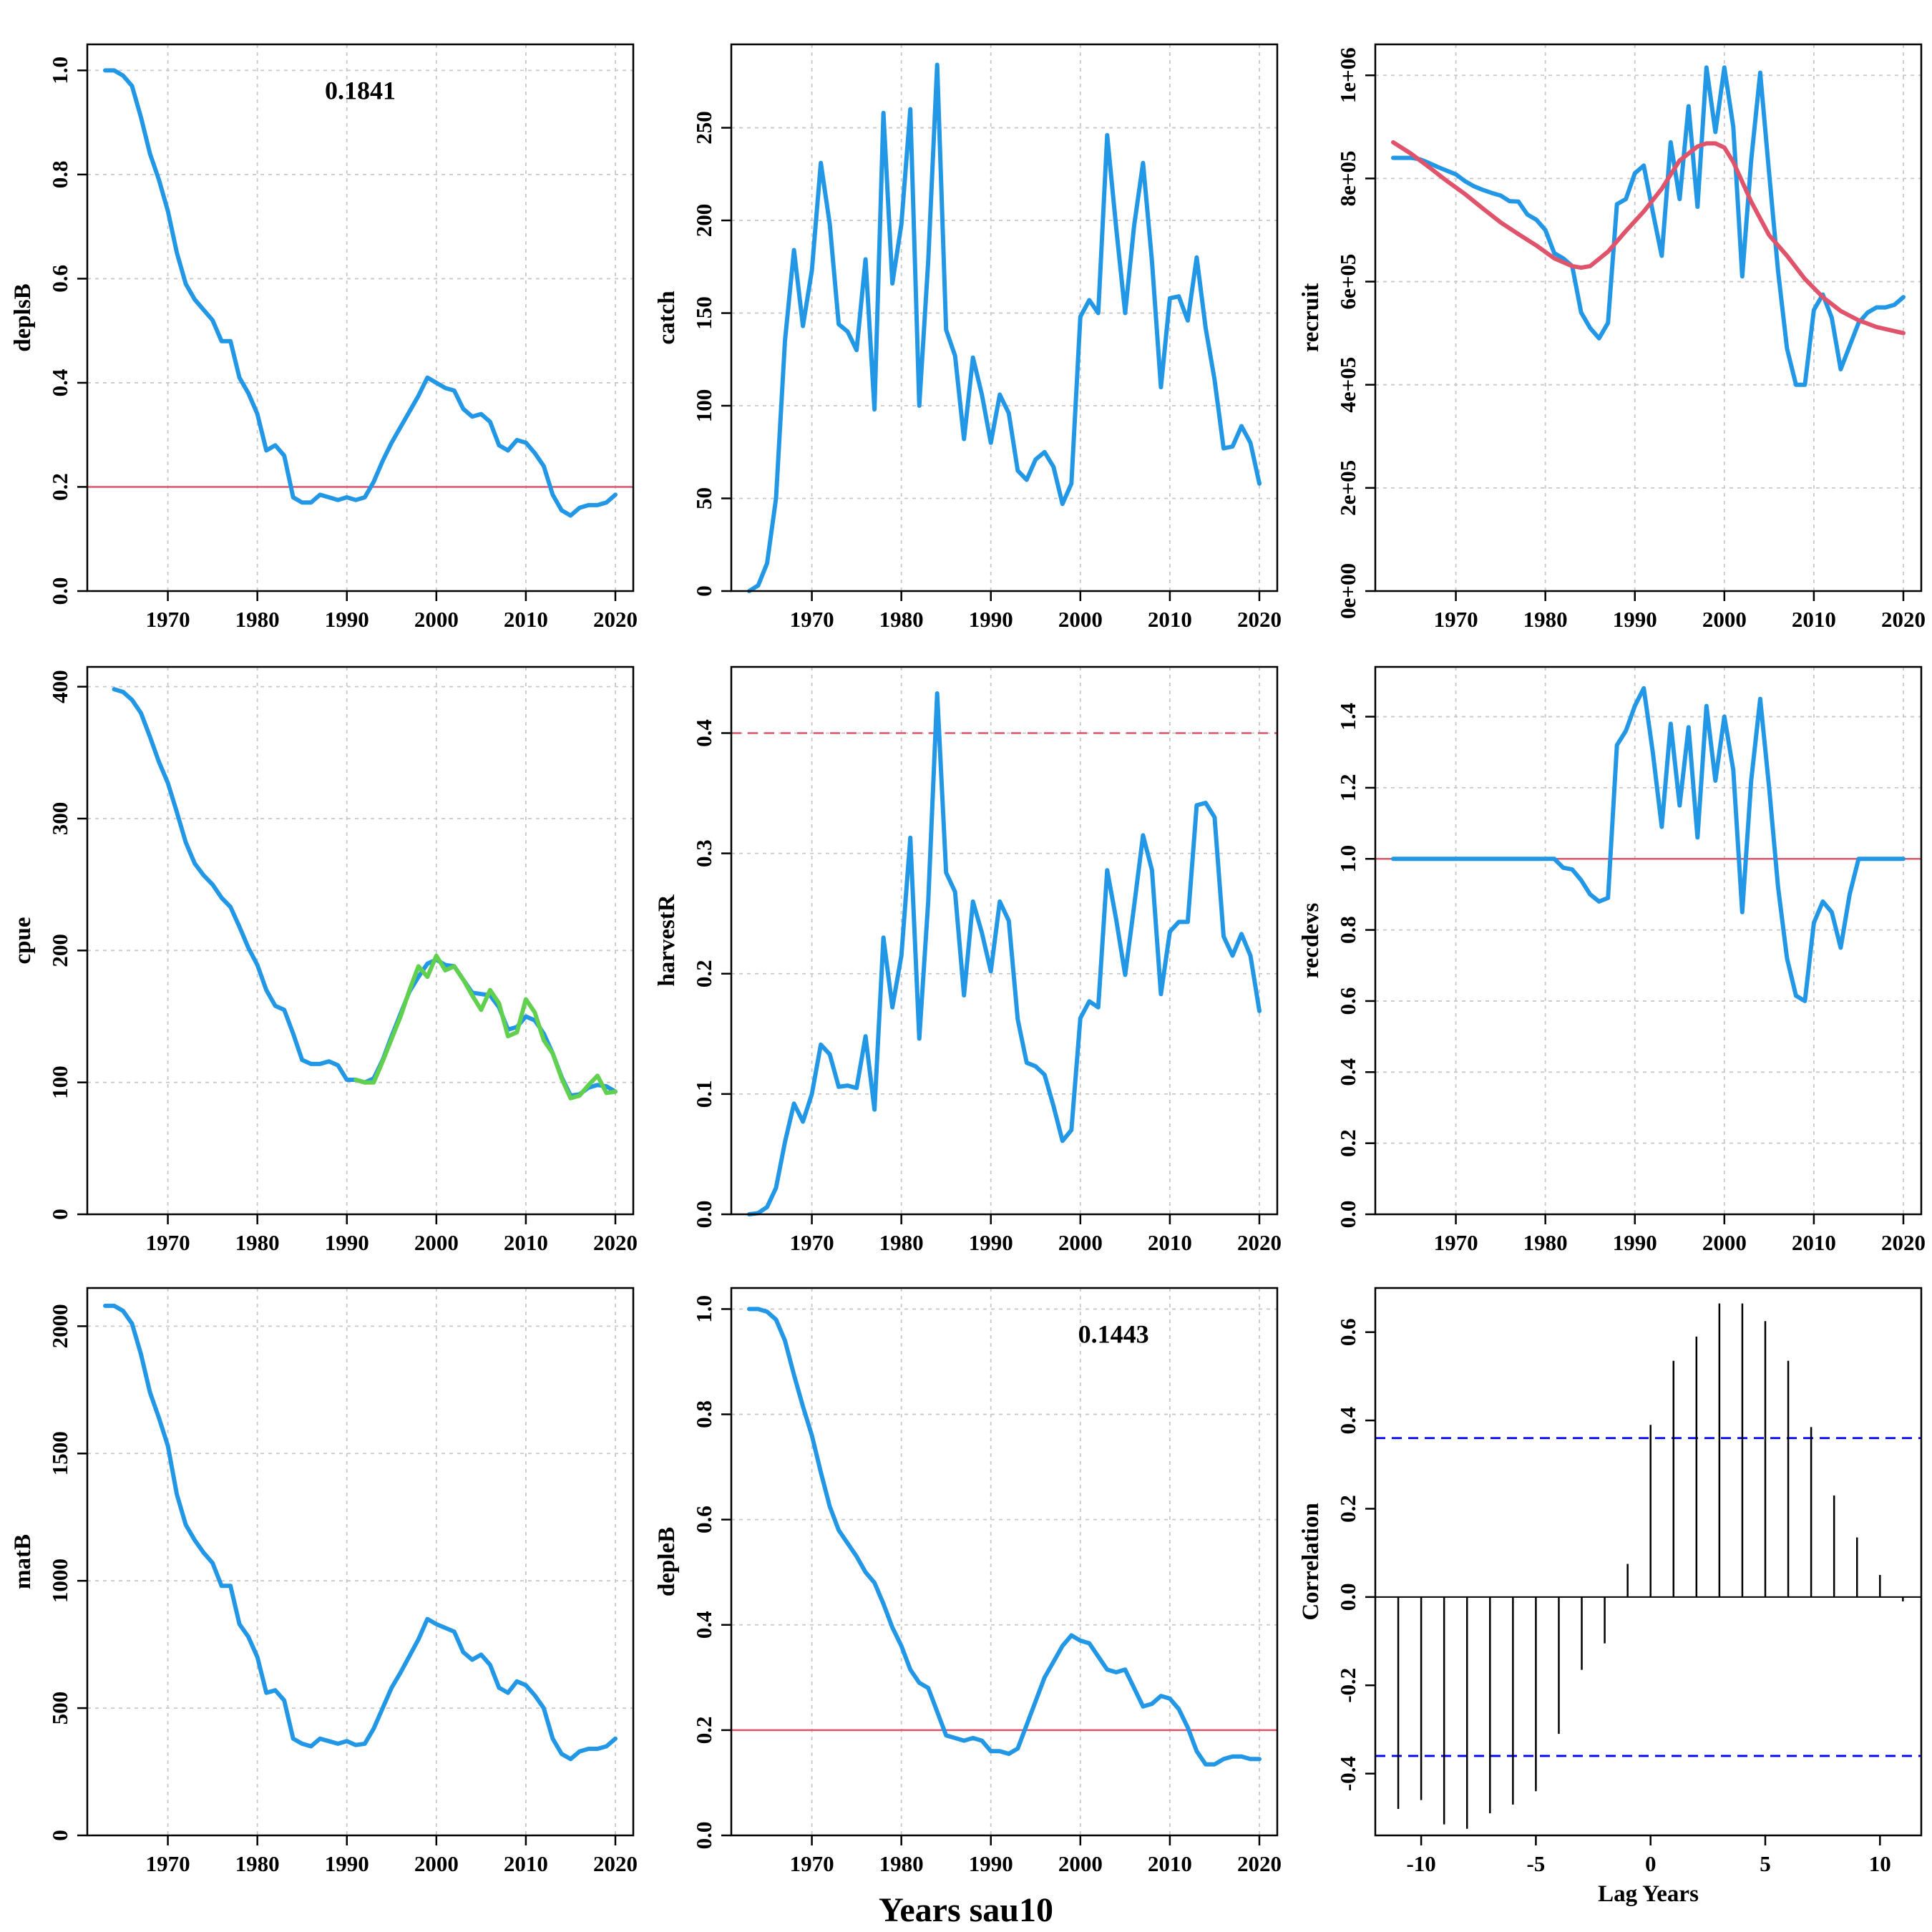 The image size is (1932, 1932). Describe the element at coordinates (1311, 940) in the screenshot. I see `y-axis-label: recdevs` at that location.